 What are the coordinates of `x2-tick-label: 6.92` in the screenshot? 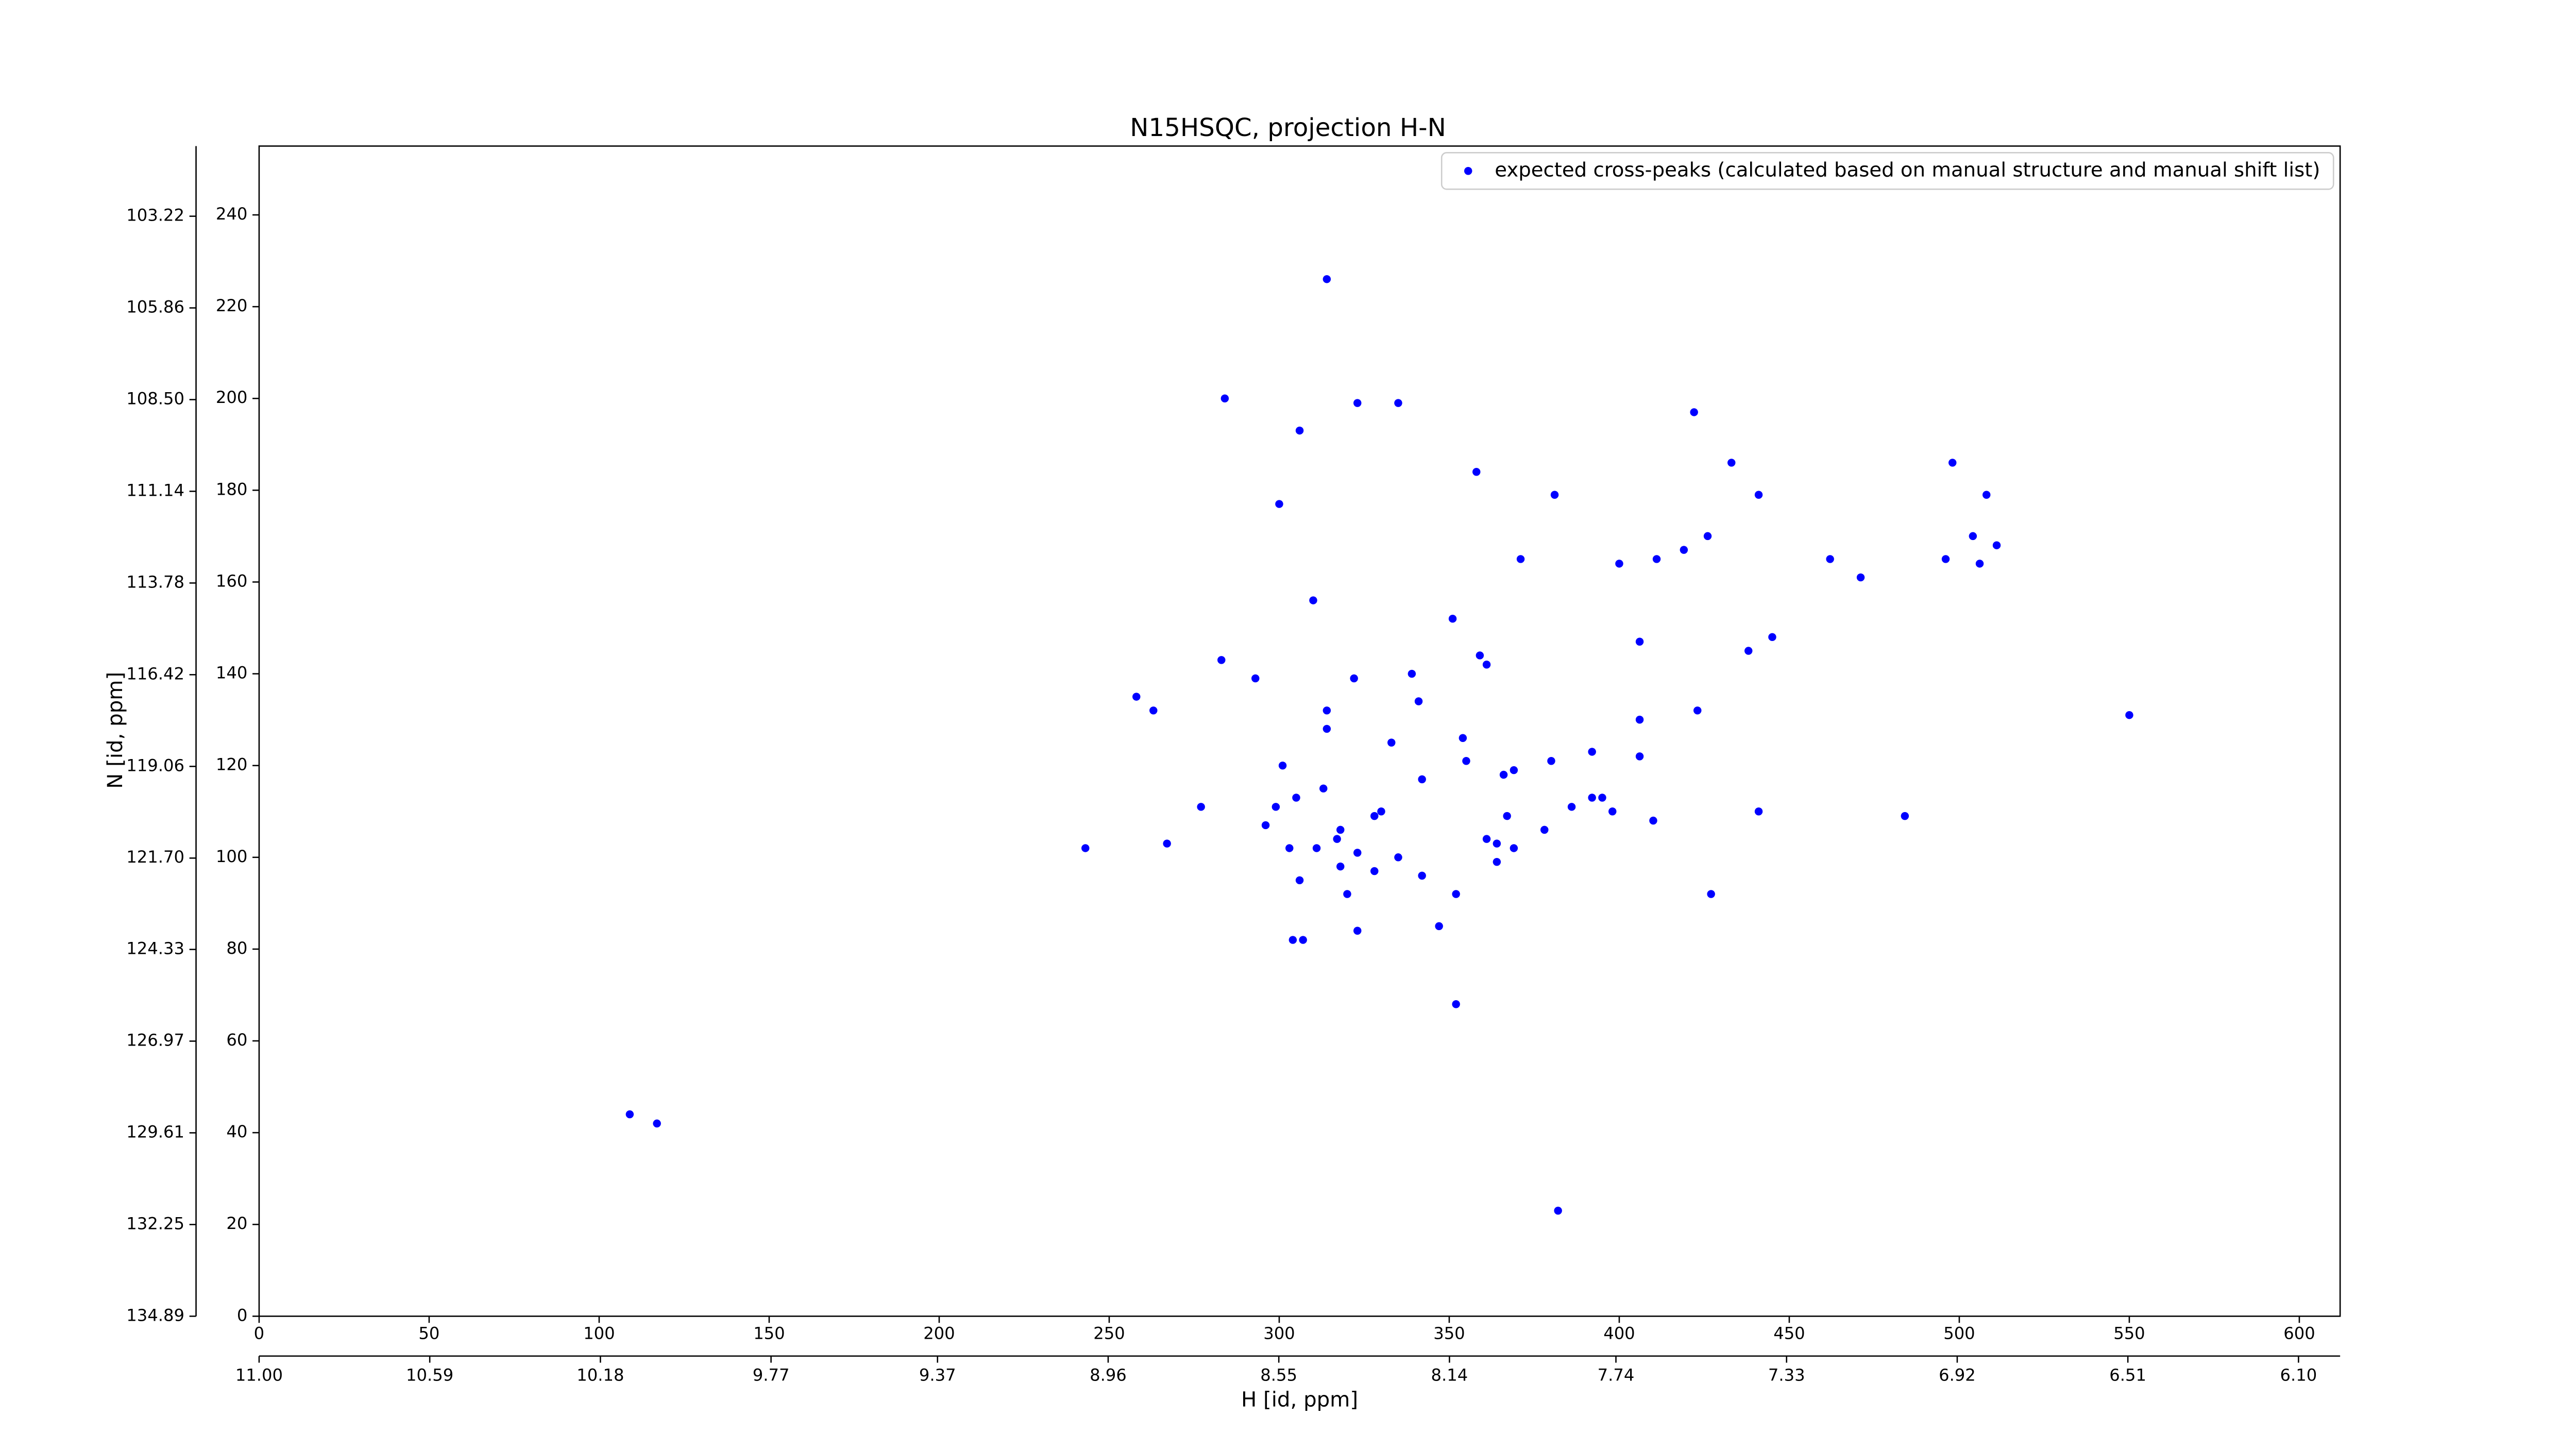 It's located at (1957, 1375).